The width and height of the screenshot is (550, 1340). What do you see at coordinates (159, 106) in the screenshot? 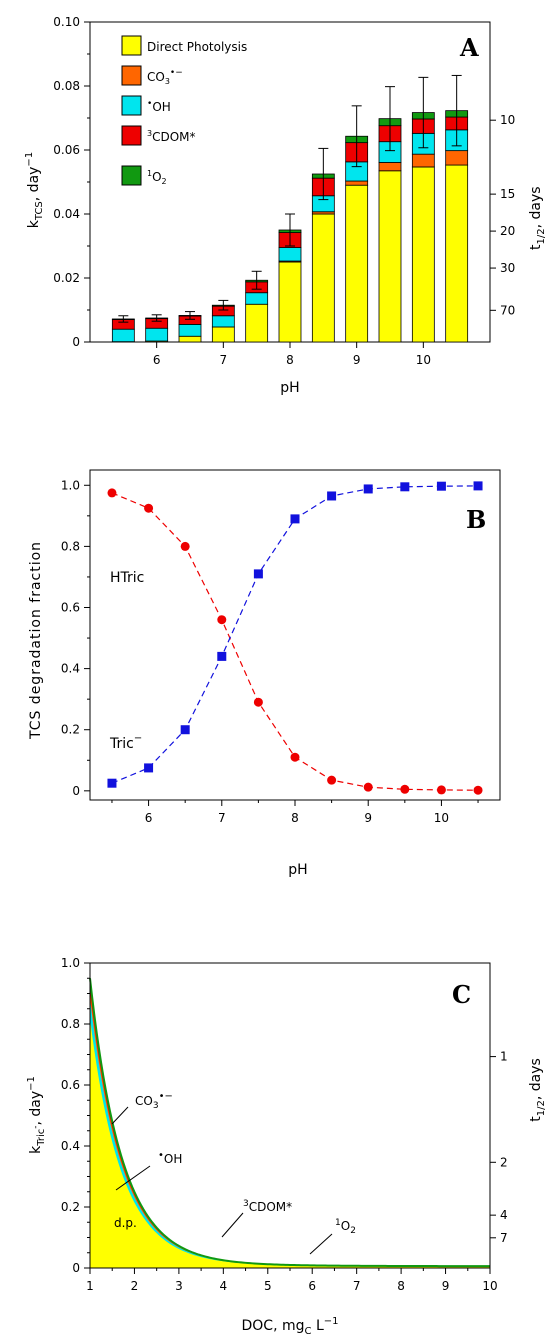
I see `legend-label-oh: •OH` at bounding box center [159, 106].